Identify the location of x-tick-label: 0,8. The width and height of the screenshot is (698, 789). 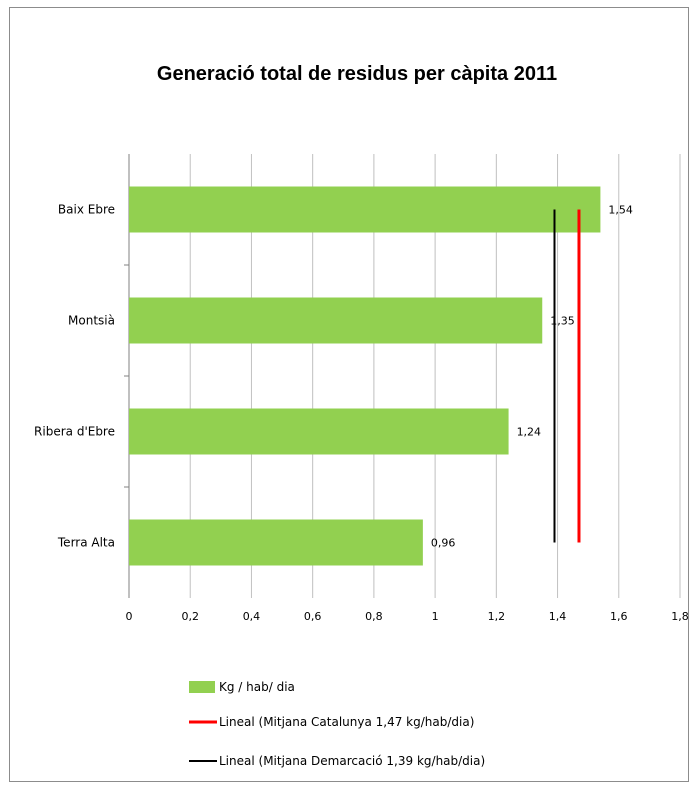
(374, 616).